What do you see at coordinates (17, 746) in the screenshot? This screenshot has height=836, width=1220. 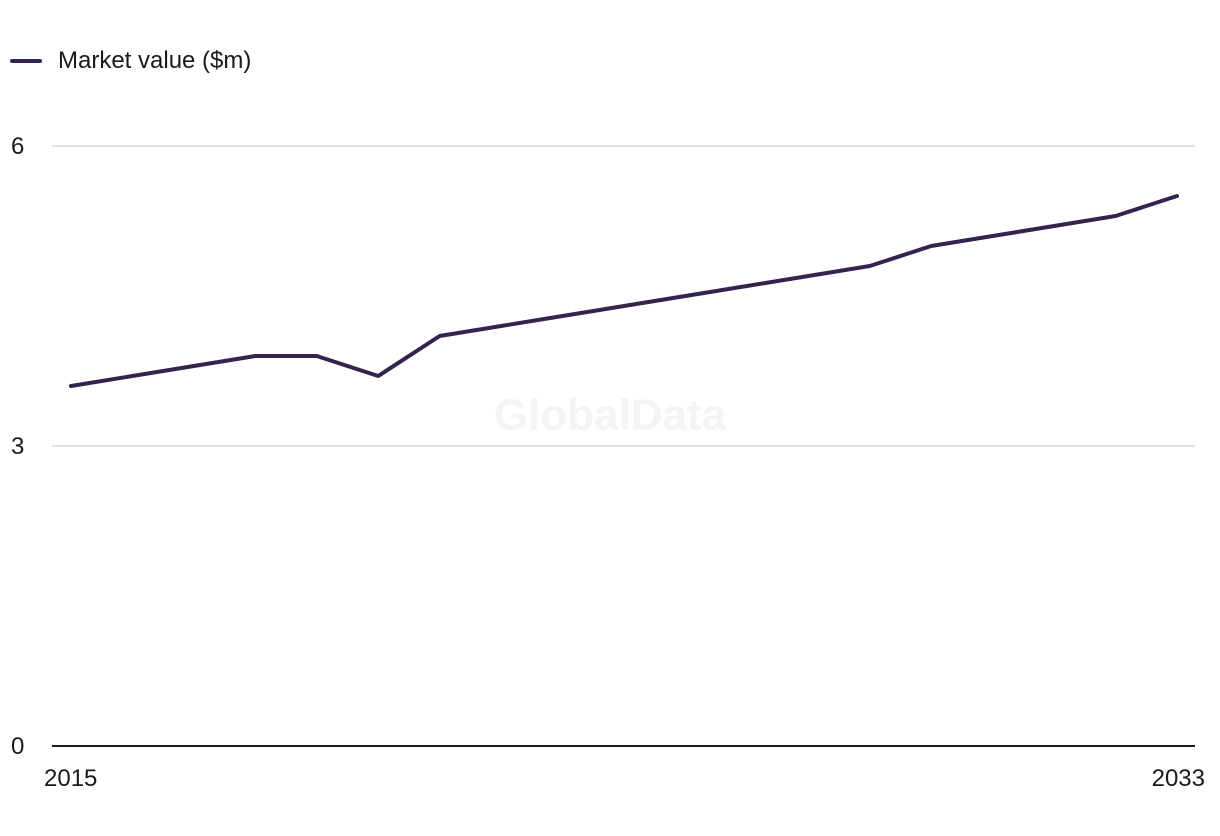 I see `y-tick-label-0: 0` at bounding box center [17, 746].